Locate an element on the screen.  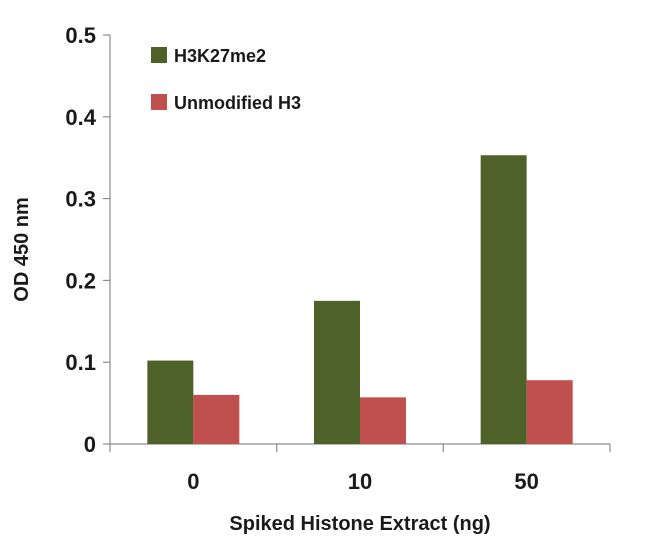
y-tick-label: 0.1 is located at coordinates (80, 362).